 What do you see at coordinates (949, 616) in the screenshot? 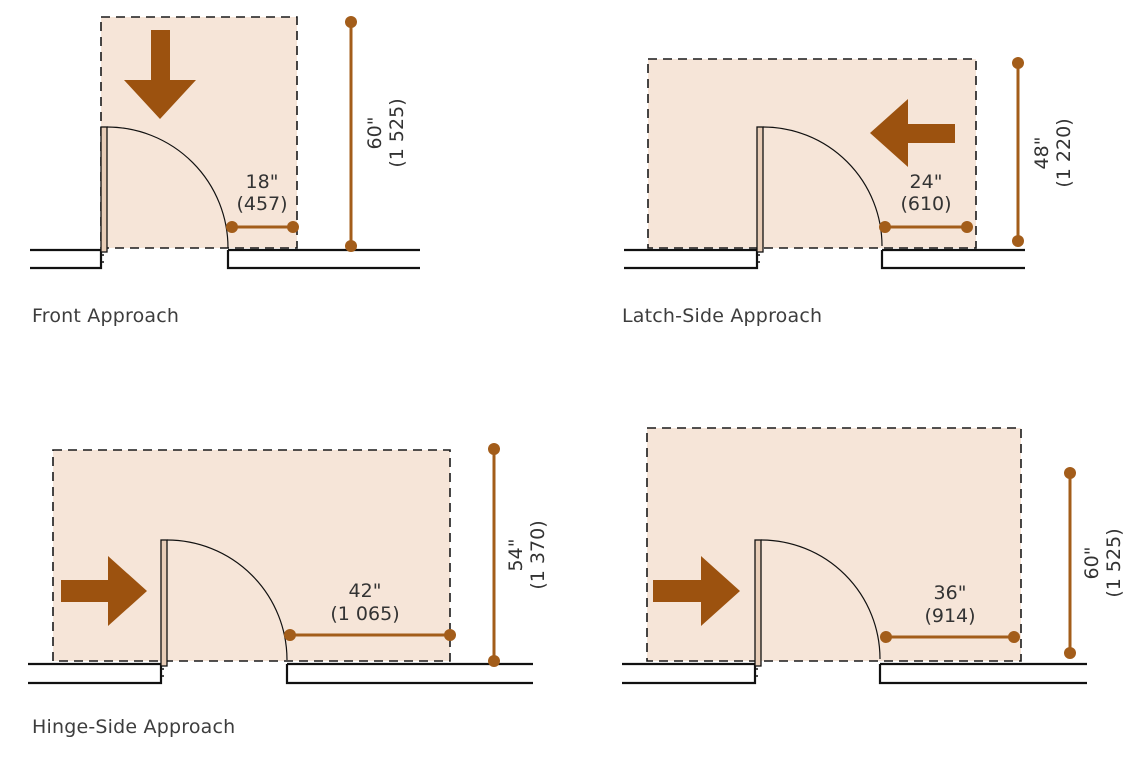
I see `dimension-label: (914)` at bounding box center [949, 616].